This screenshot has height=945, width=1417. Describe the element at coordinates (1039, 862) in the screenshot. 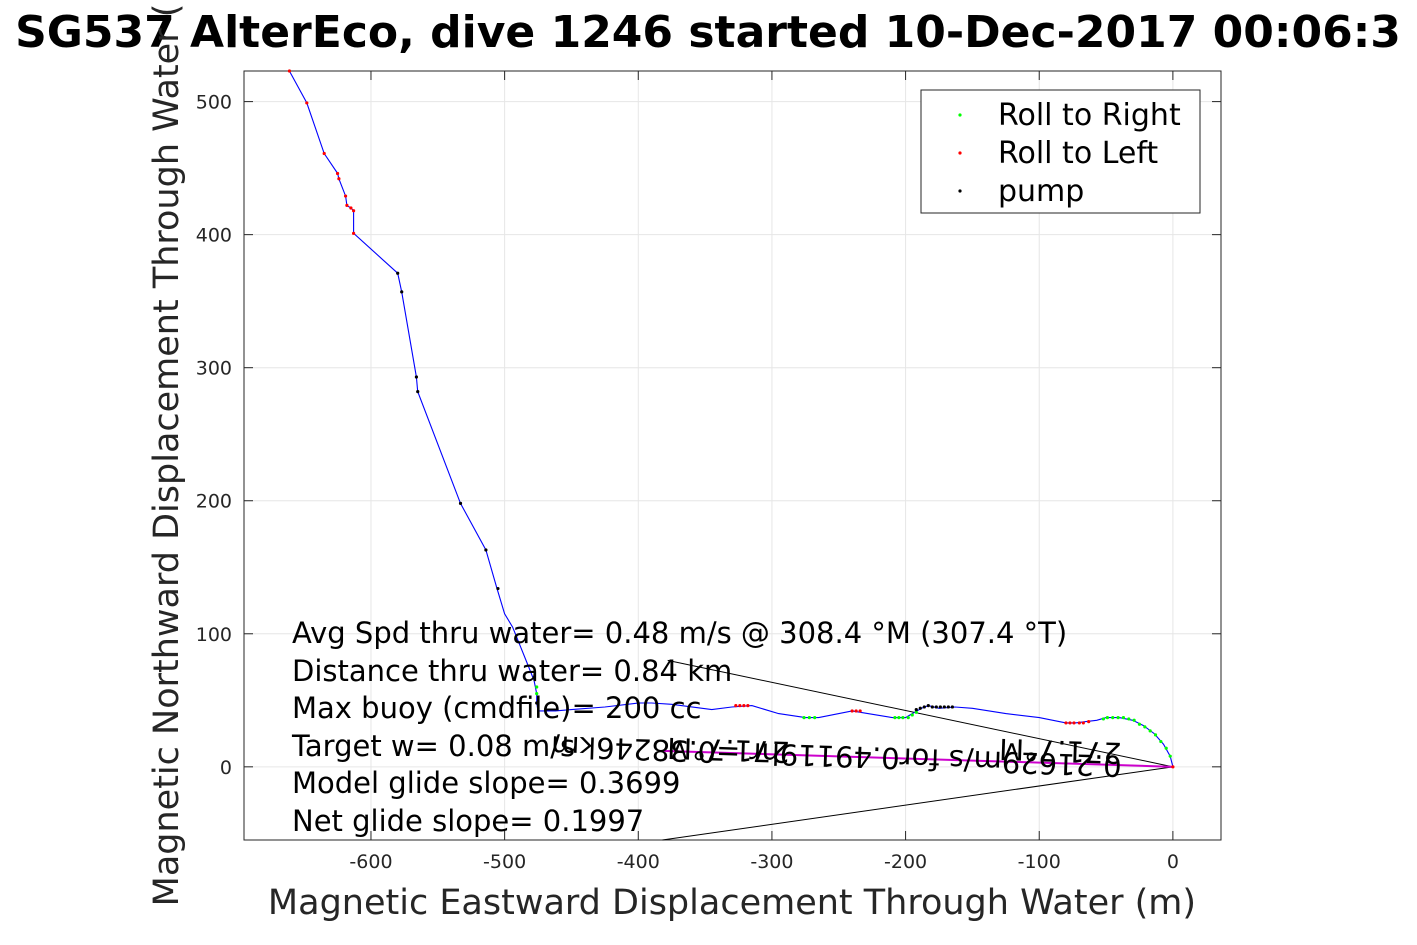

I see `x-tick-label: -100` at that location.